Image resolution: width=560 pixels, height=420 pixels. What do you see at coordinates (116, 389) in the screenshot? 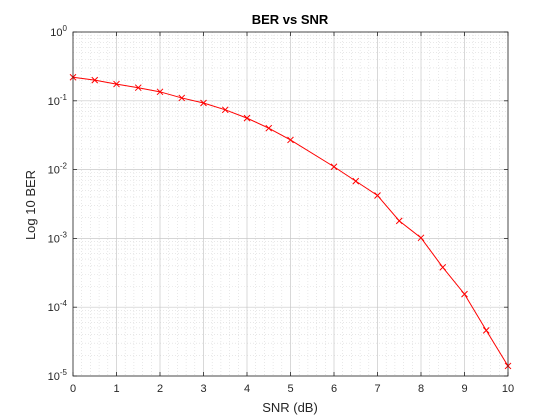
I see `x-tick-label: 1` at bounding box center [116, 389].